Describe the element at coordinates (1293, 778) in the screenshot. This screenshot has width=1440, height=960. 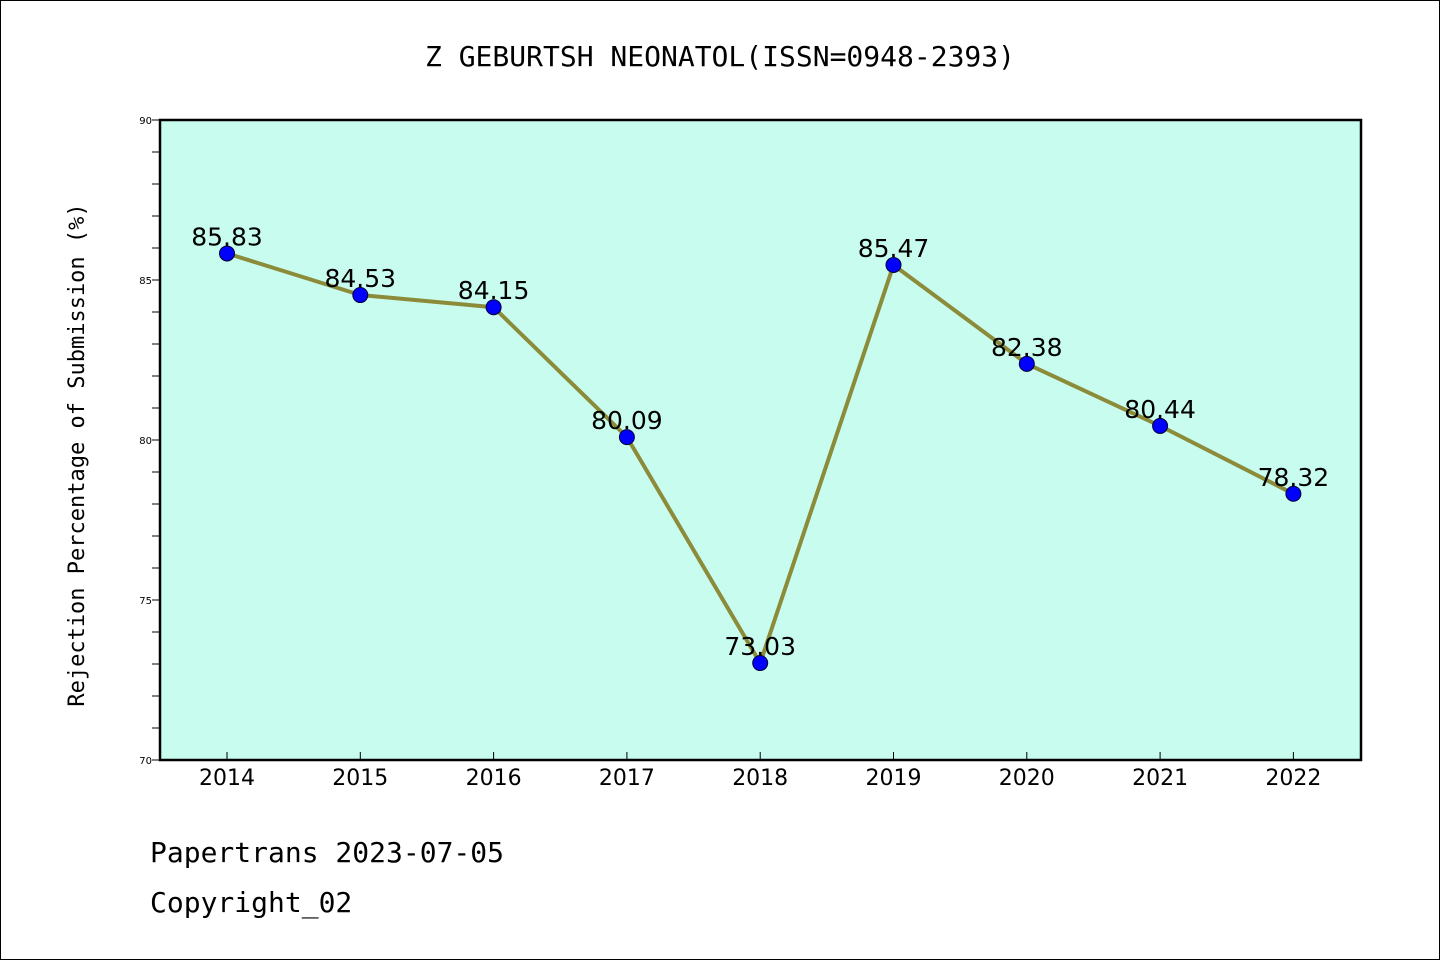
I see `x-tick-label: 2022` at that location.